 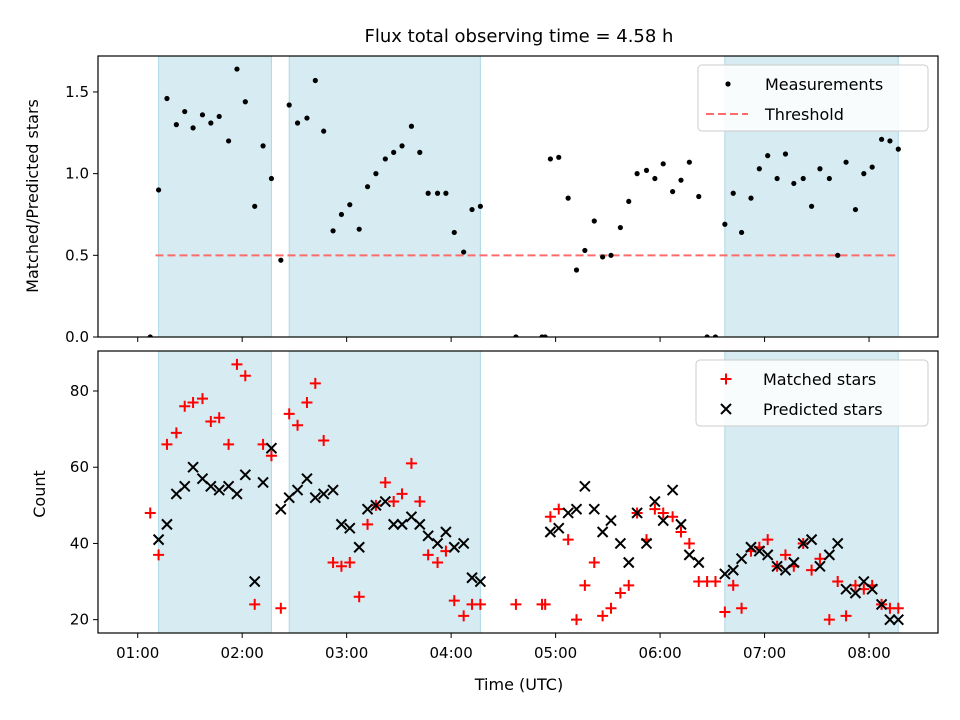 What do you see at coordinates (519, 36) in the screenshot?
I see `chart-title: Flux total observing time = 4.58 h` at bounding box center [519, 36].